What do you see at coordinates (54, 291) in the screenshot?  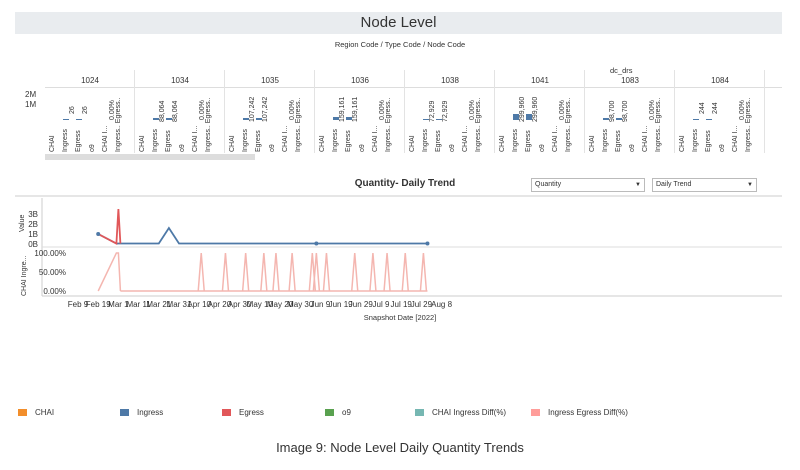 I see `pct-tick-label: 0.00%` at bounding box center [54, 291].